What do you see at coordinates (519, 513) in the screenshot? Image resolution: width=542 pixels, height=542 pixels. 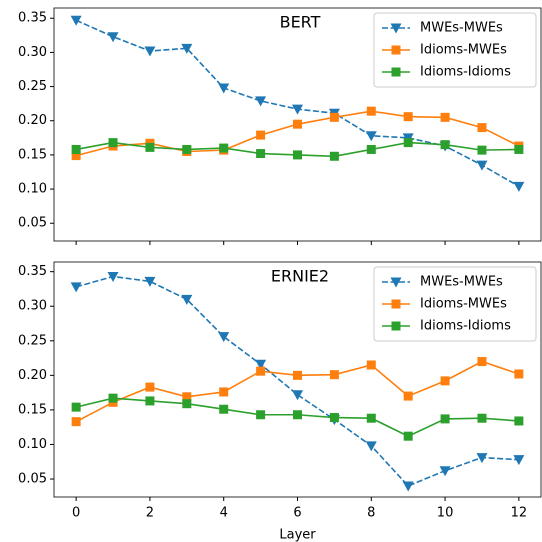 I see `x-tick-label: 12` at bounding box center [519, 513].